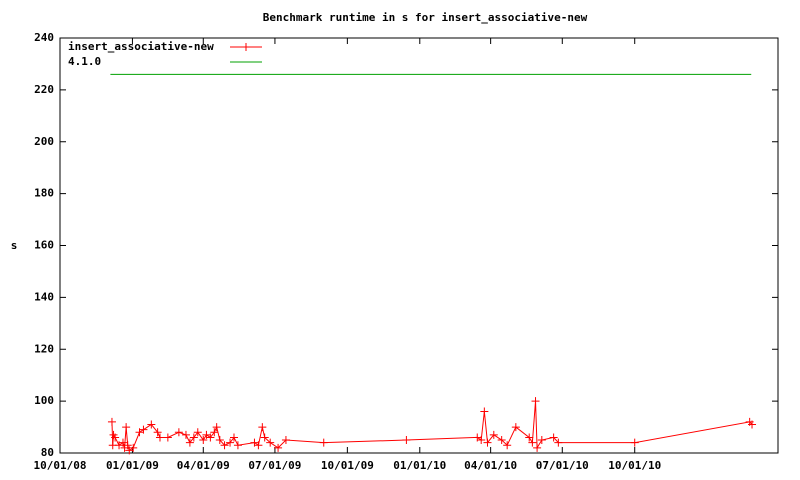  I want to click on legend-label: insert_associative-new, so click(141, 46).